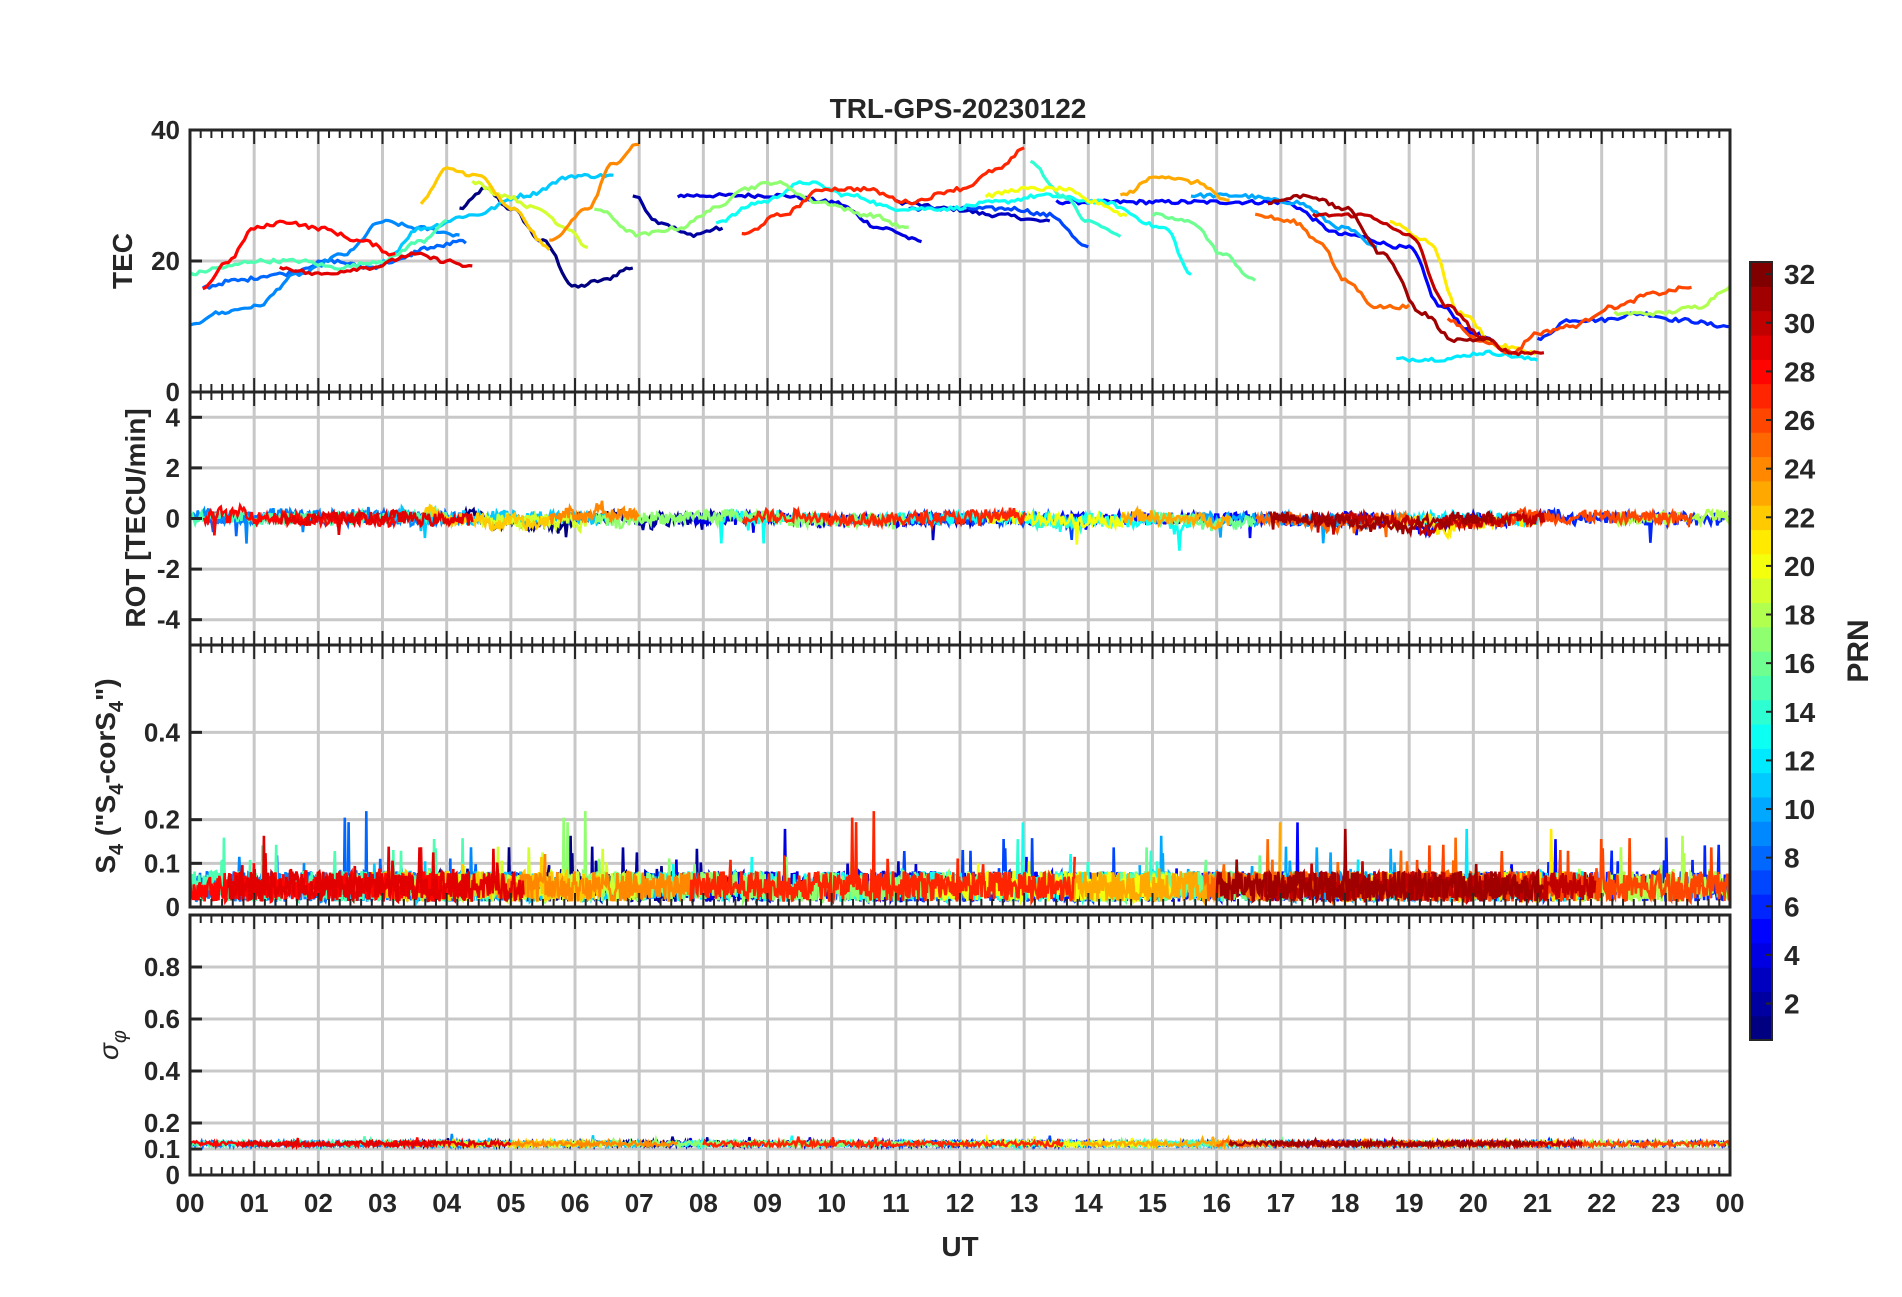  What do you see at coordinates (173, 519) in the screenshot?
I see `ytick-label-rot: 0` at bounding box center [173, 519].